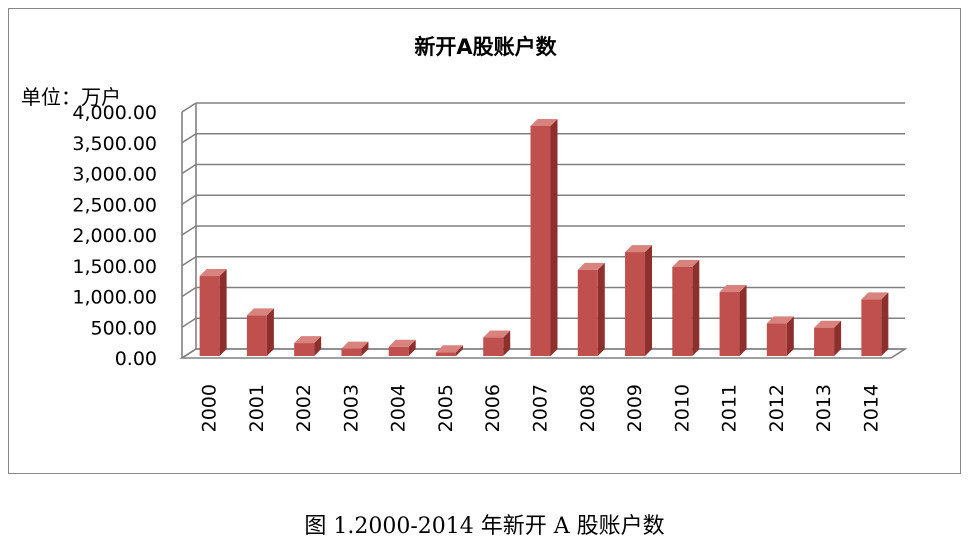 This screenshot has height=544, width=969. What do you see at coordinates (541, 408) in the screenshot?
I see `x-tick-label: 2007` at bounding box center [541, 408].